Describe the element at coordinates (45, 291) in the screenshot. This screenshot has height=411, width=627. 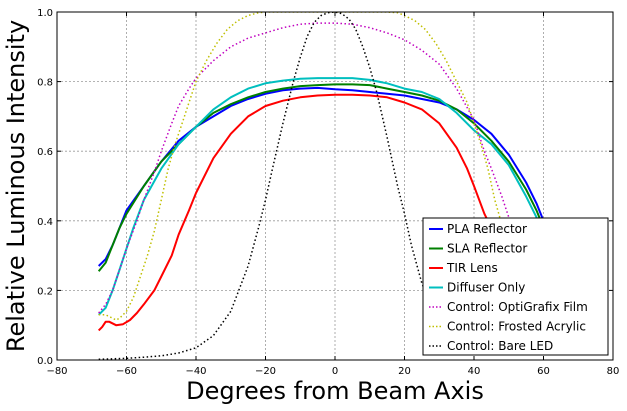
I see `y-tick-label: 0.2` at that location.